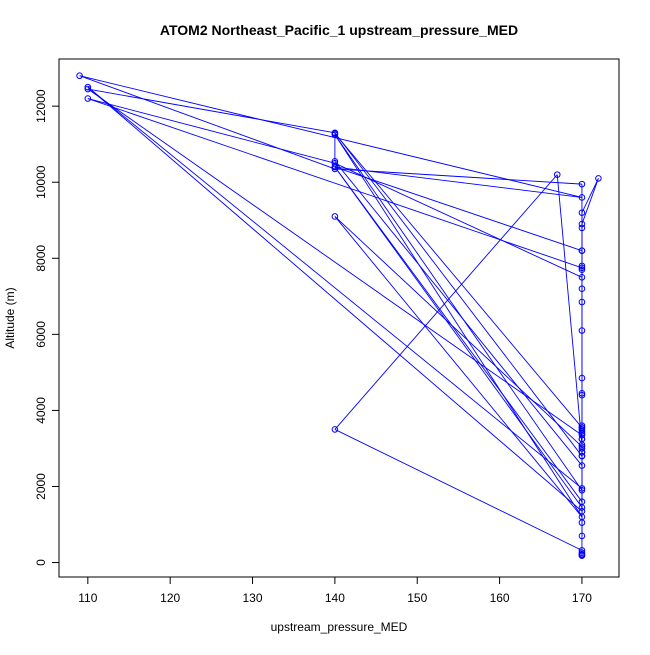 The image size is (650, 655). I want to click on y-axis: 0 2000 4000 6000 8000 10000 12000, so click(47, 327).